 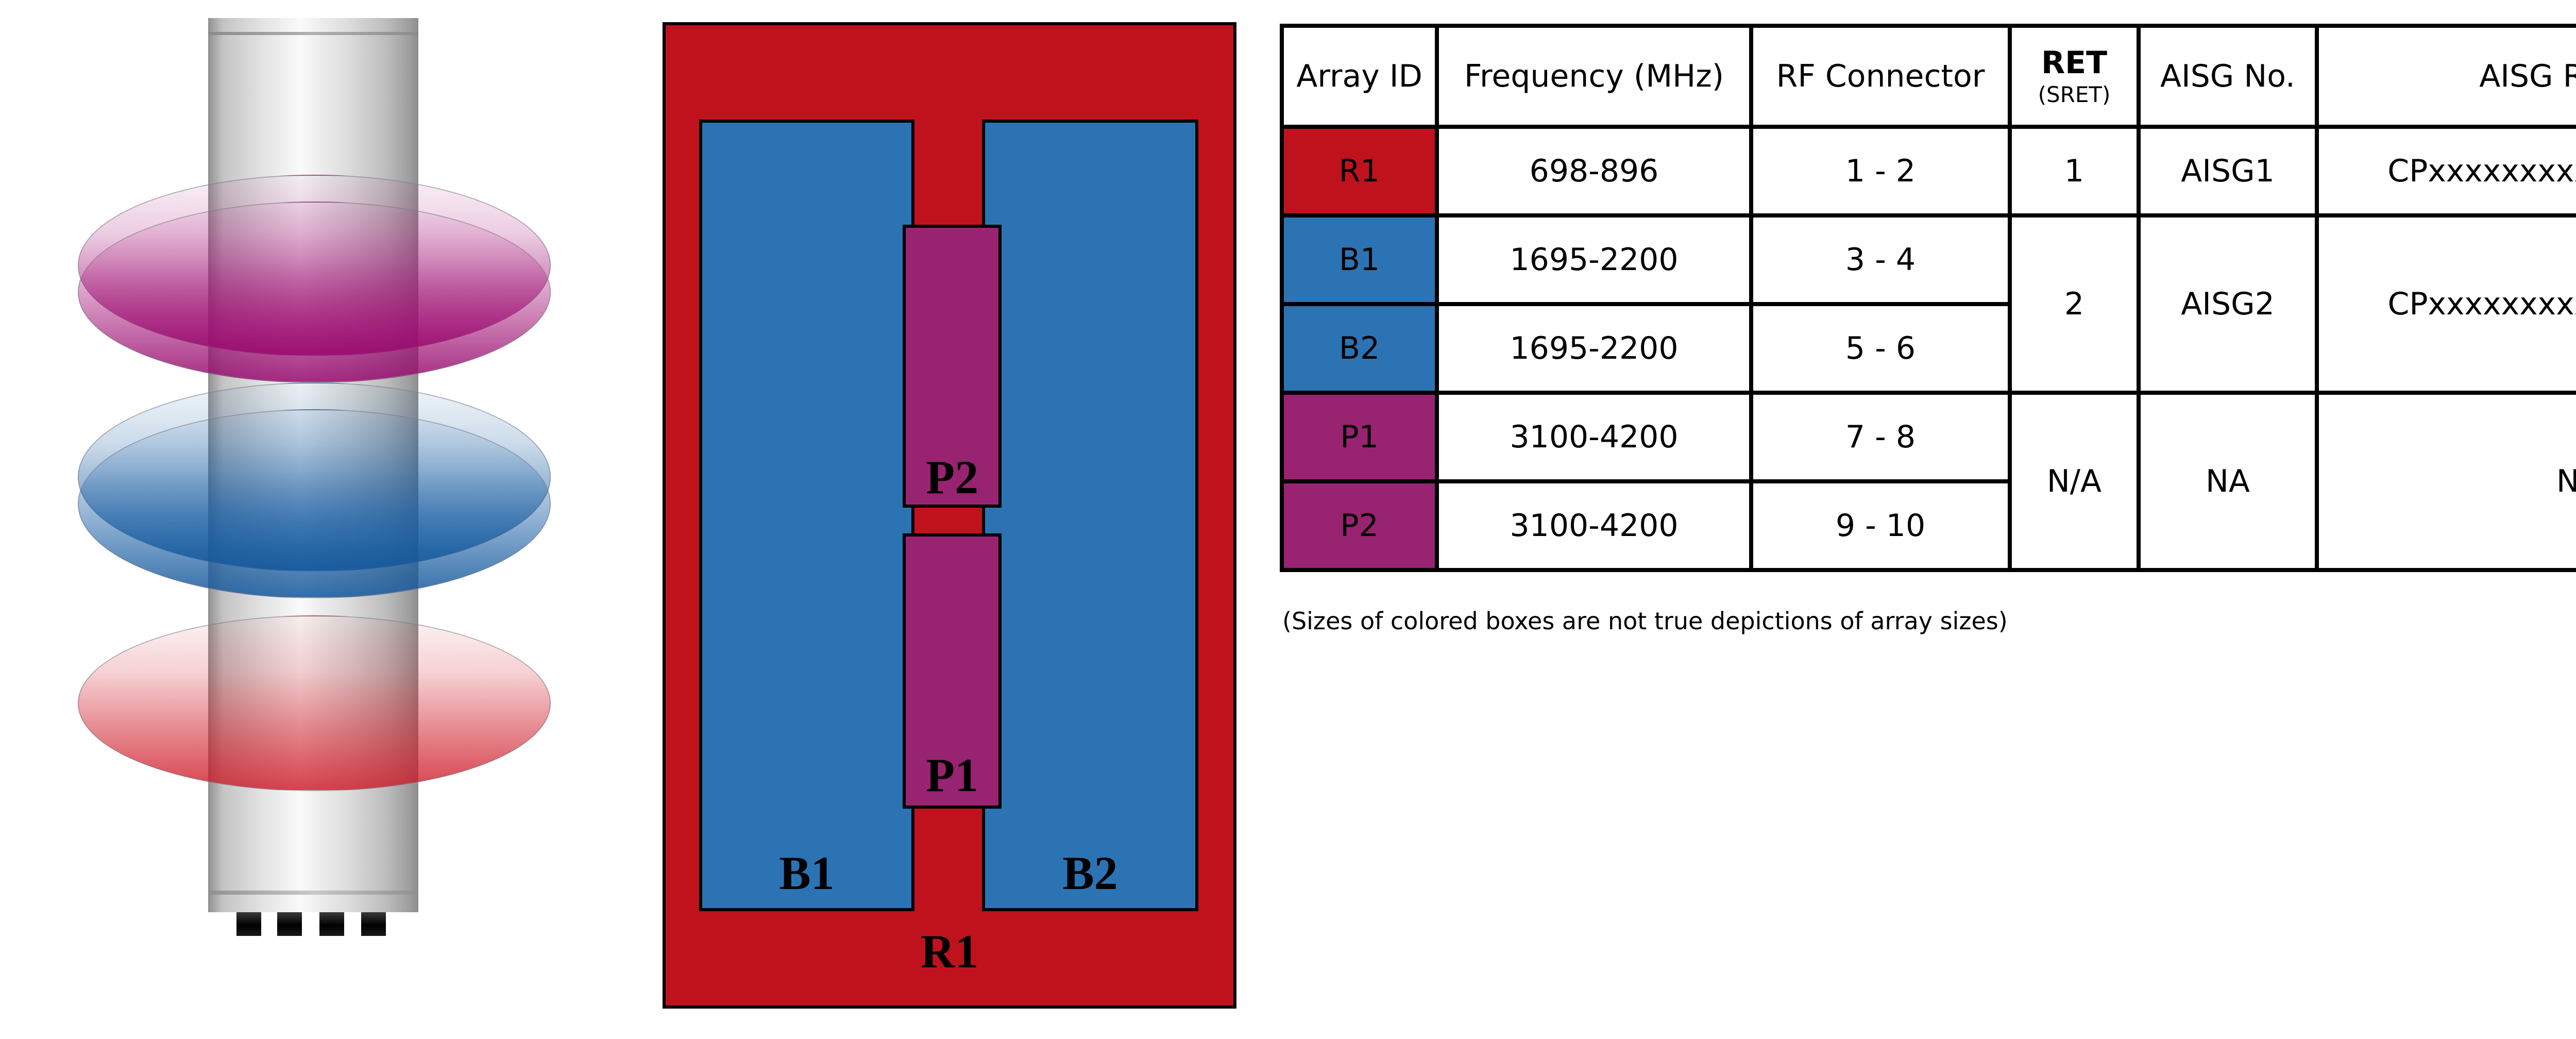 I want to click on top-beam-disc-lower, so click(x=314, y=292).